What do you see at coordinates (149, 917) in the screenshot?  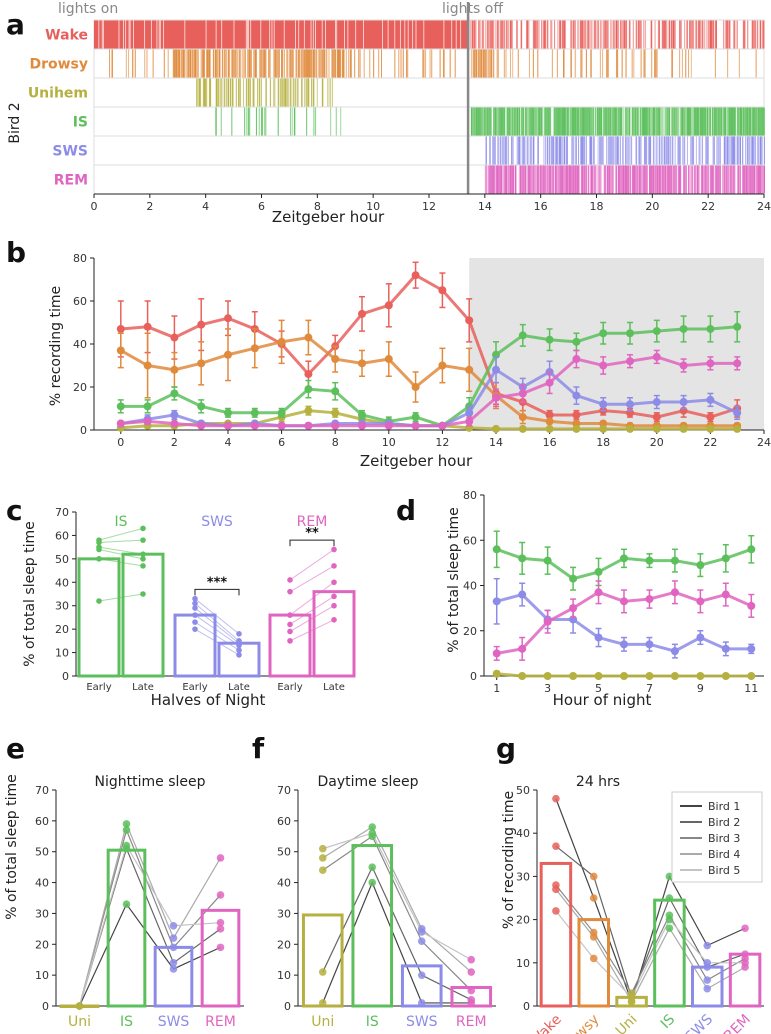 I see `bird-line` at bounding box center [149, 917].